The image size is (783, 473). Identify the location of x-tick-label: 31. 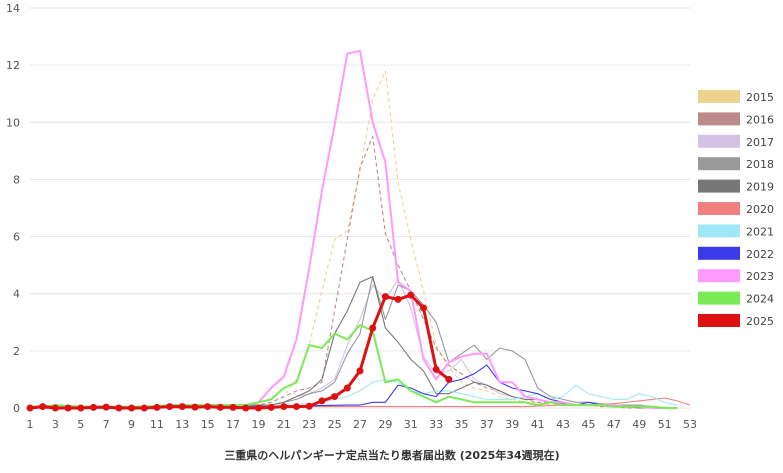
(411, 424).